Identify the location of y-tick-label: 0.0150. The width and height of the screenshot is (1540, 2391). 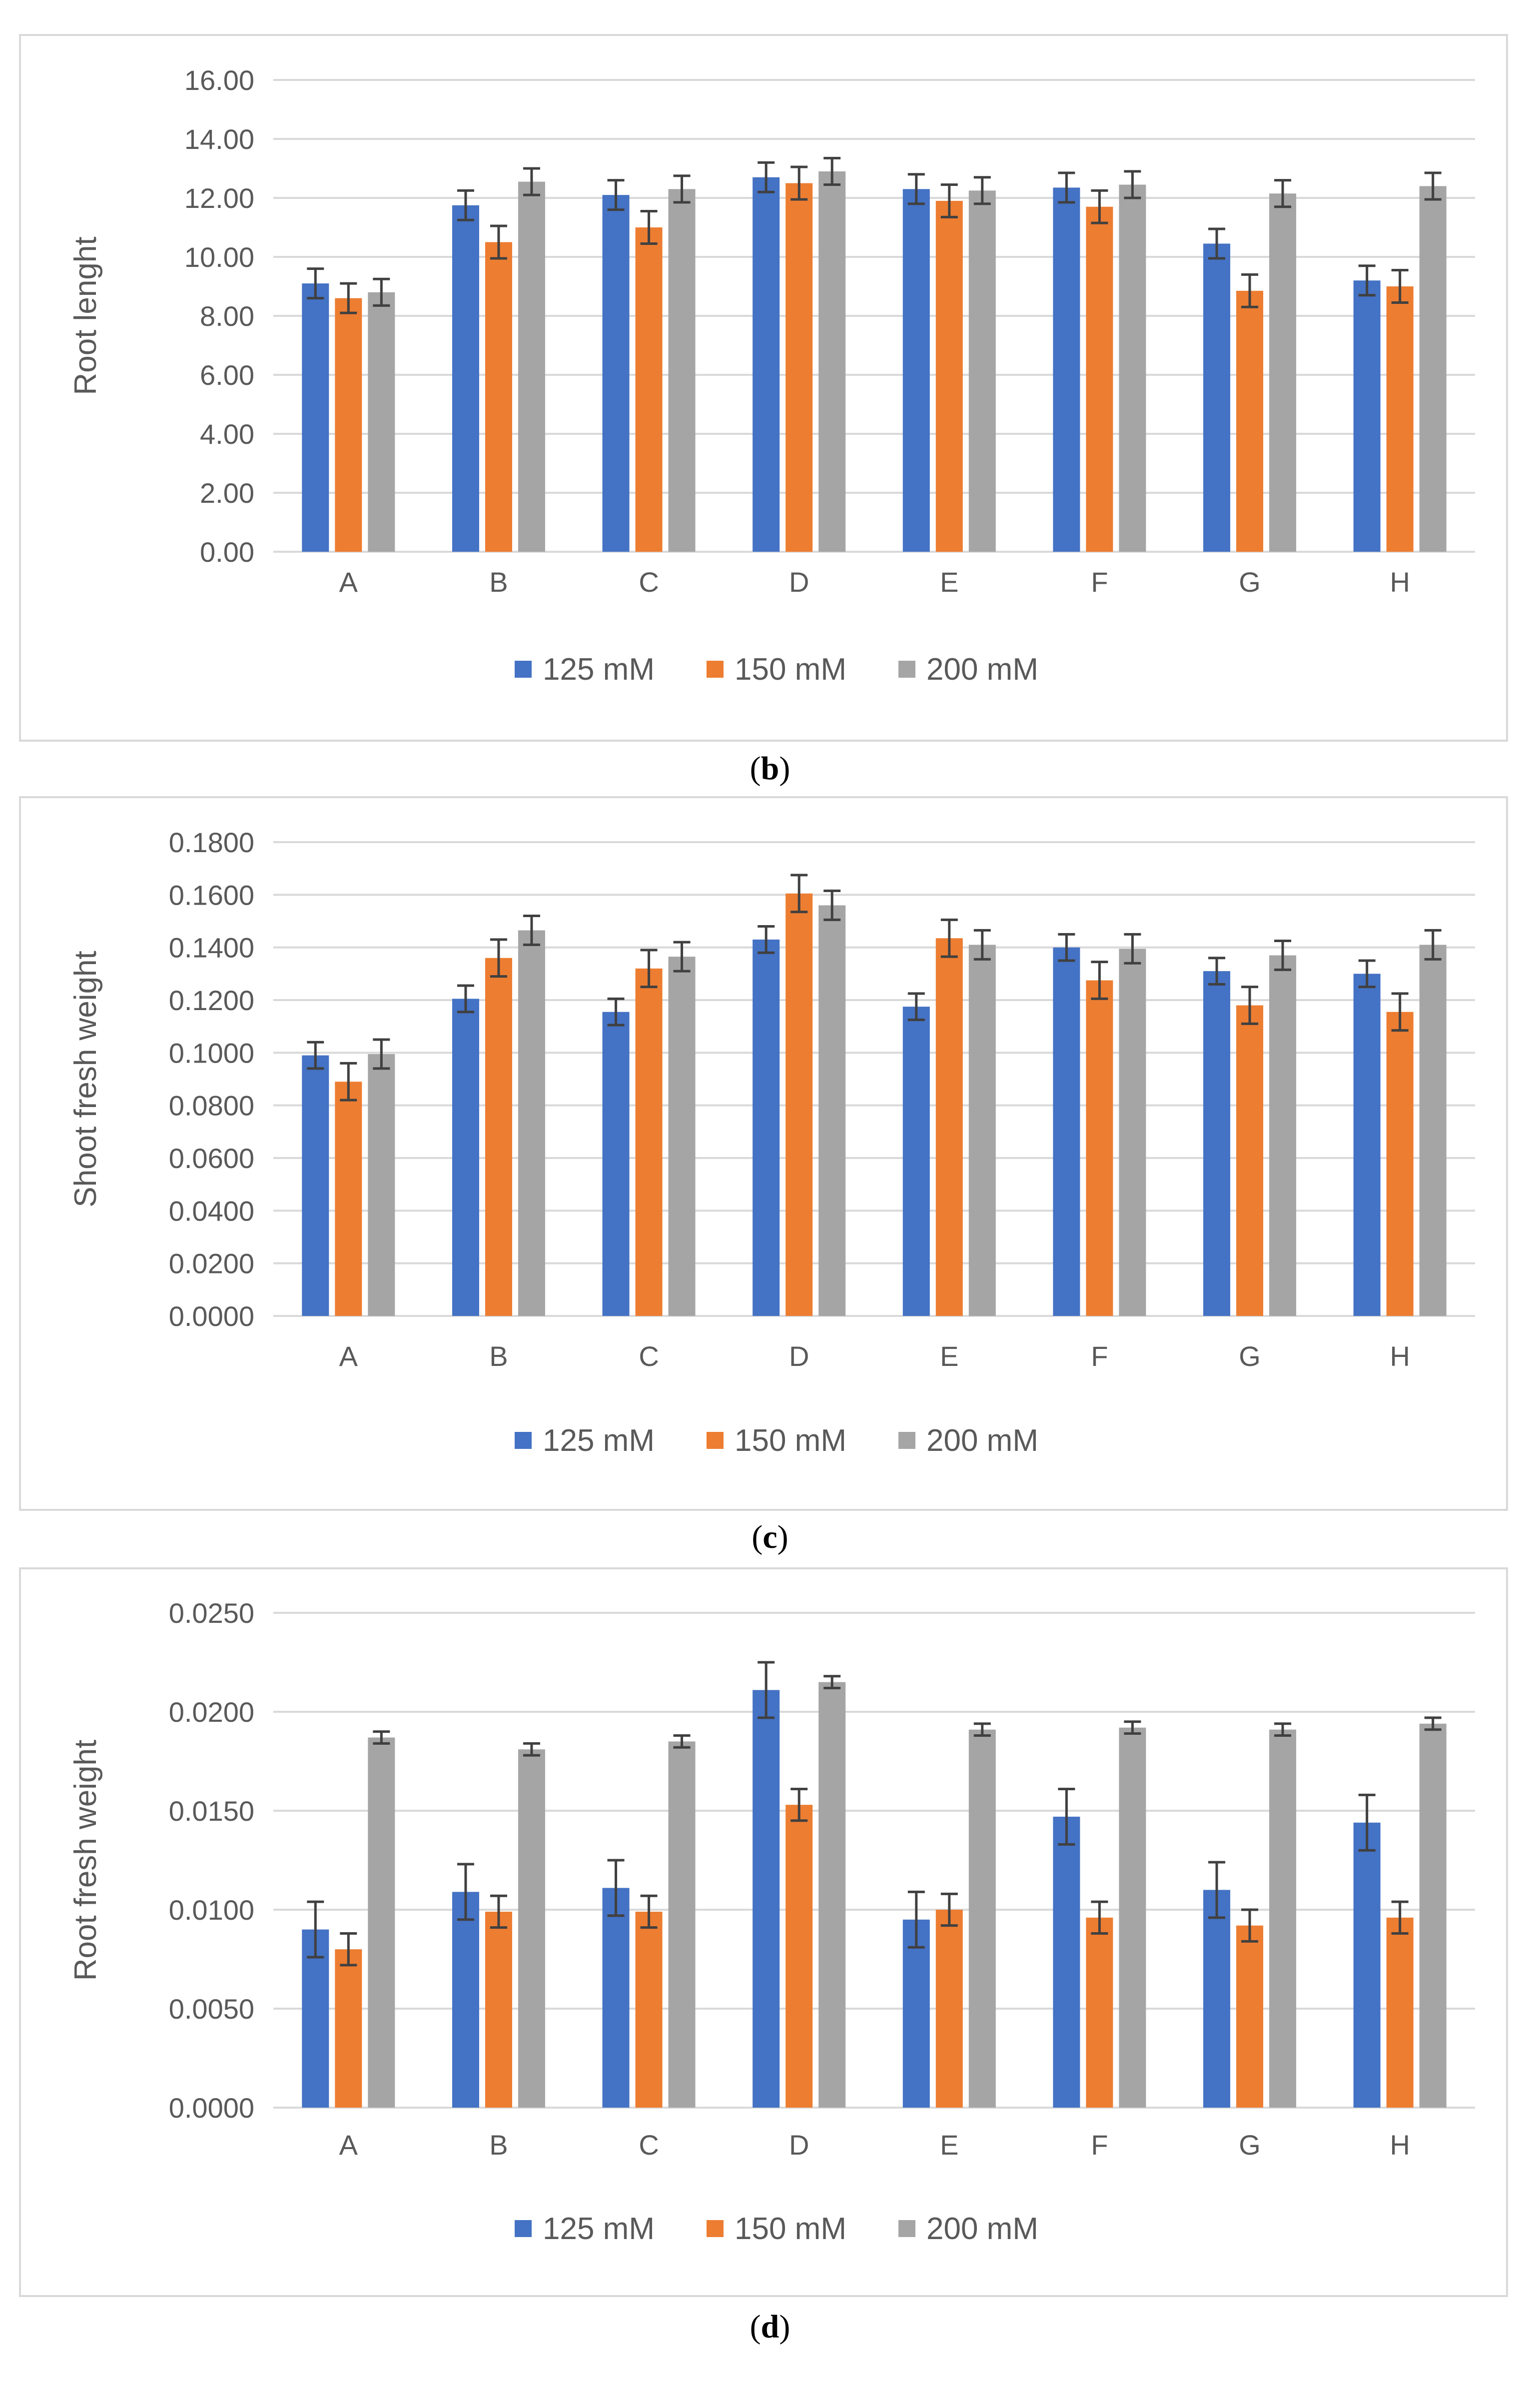
(211, 1811).